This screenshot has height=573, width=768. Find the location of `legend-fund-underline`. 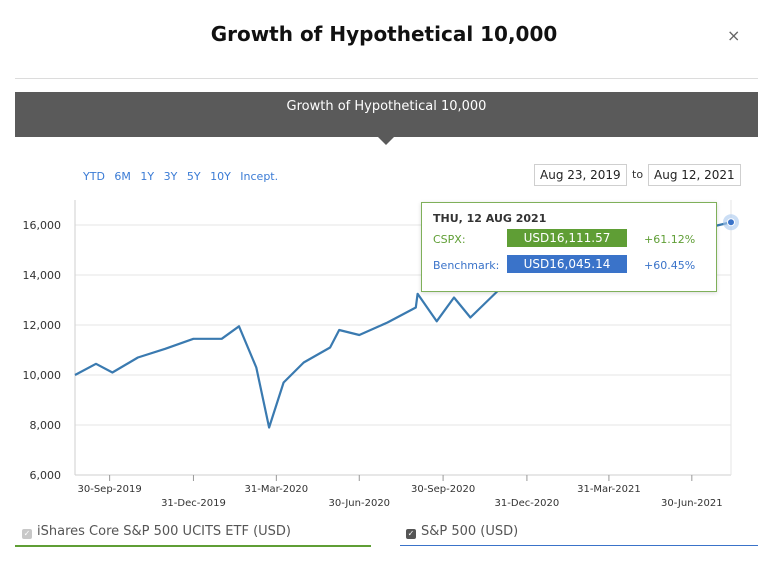

legend-fund-underline is located at coordinates (193, 546).